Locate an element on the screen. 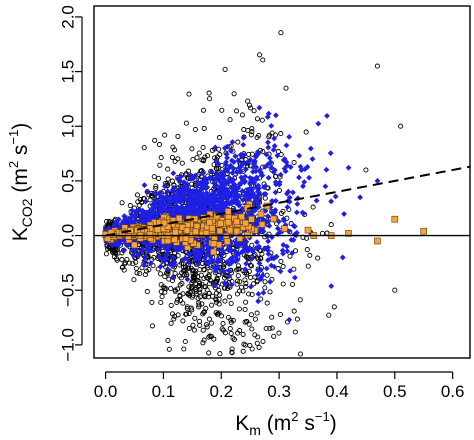 This screenshot has width=474, height=440. y-tick-label: 1.5 is located at coordinates (68, 72).